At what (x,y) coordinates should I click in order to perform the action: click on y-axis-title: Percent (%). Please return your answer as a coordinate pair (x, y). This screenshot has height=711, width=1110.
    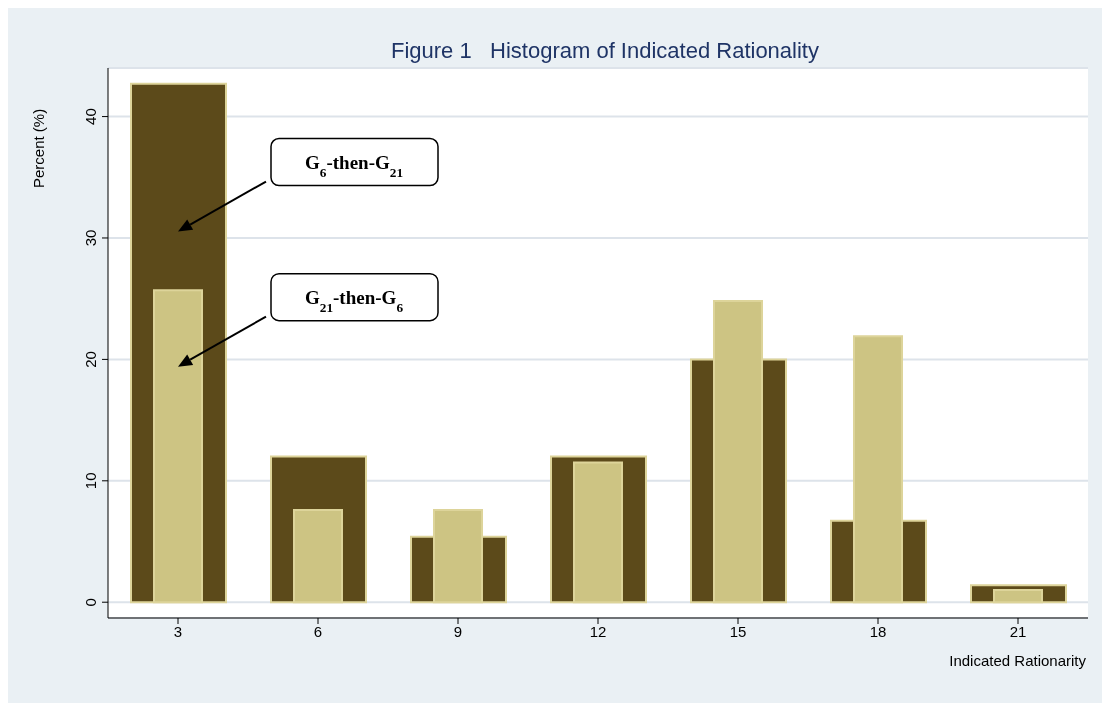
    Looking at the image, I should click on (38, 148).